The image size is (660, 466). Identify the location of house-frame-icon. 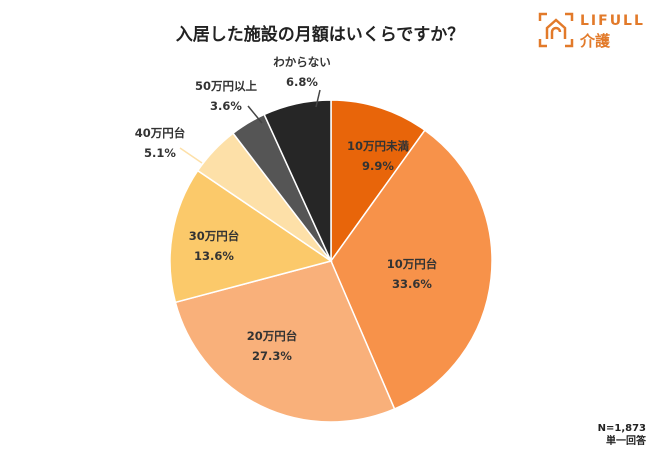
(556, 30).